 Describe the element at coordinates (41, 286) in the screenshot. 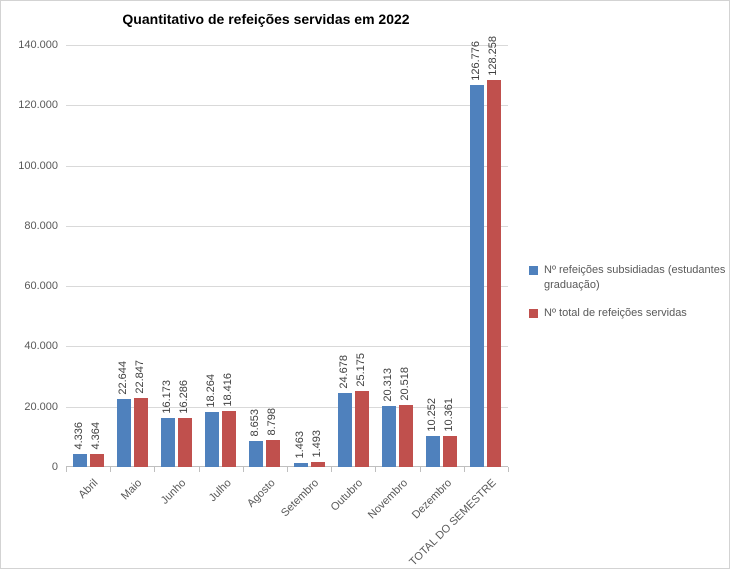

I see `y-axis-label: 60.000` at that location.